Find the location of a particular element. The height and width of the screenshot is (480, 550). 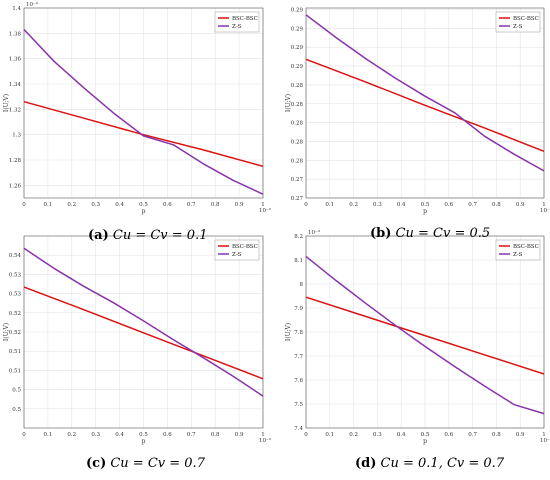

caption-a-math: Cu = Cv = 0.1 is located at coordinates (160, 235).